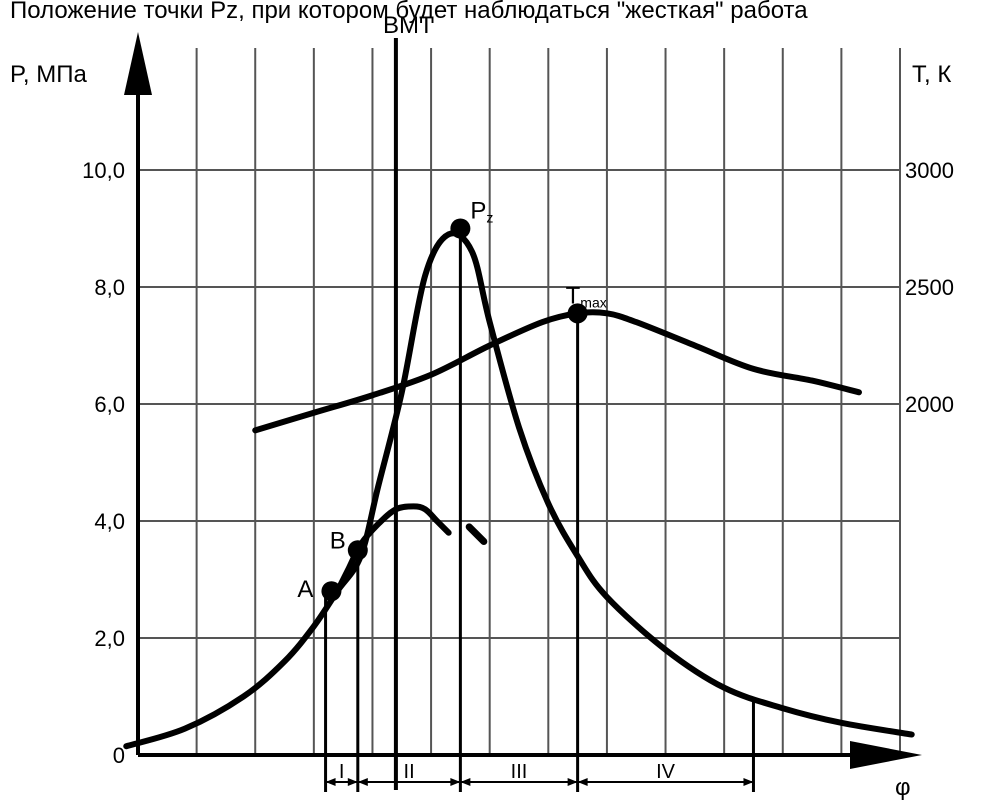 Image resolution: width=987 pixels, height=803 pixels. What do you see at coordinates (929, 170) in the screenshot?
I see `tick-label-right: 3000` at bounding box center [929, 170].